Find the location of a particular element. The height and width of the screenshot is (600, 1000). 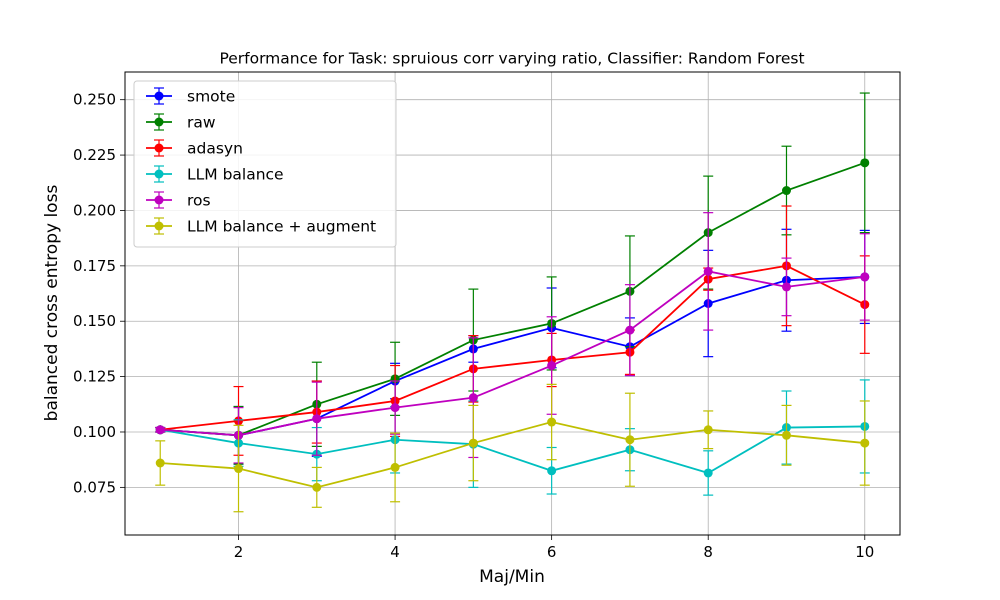

y-tick-label: 0.250 is located at coordinates (94, 100).